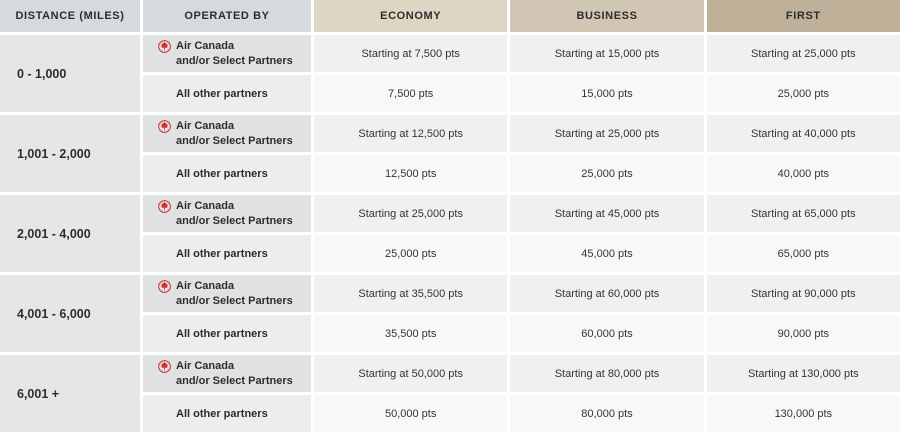 Image resolution: width=900 pixels, height=435 pixels. Describe the element at coordinates (803, 173) in the screenshot. I see `first-other-value: 40,000 pts` at that location.